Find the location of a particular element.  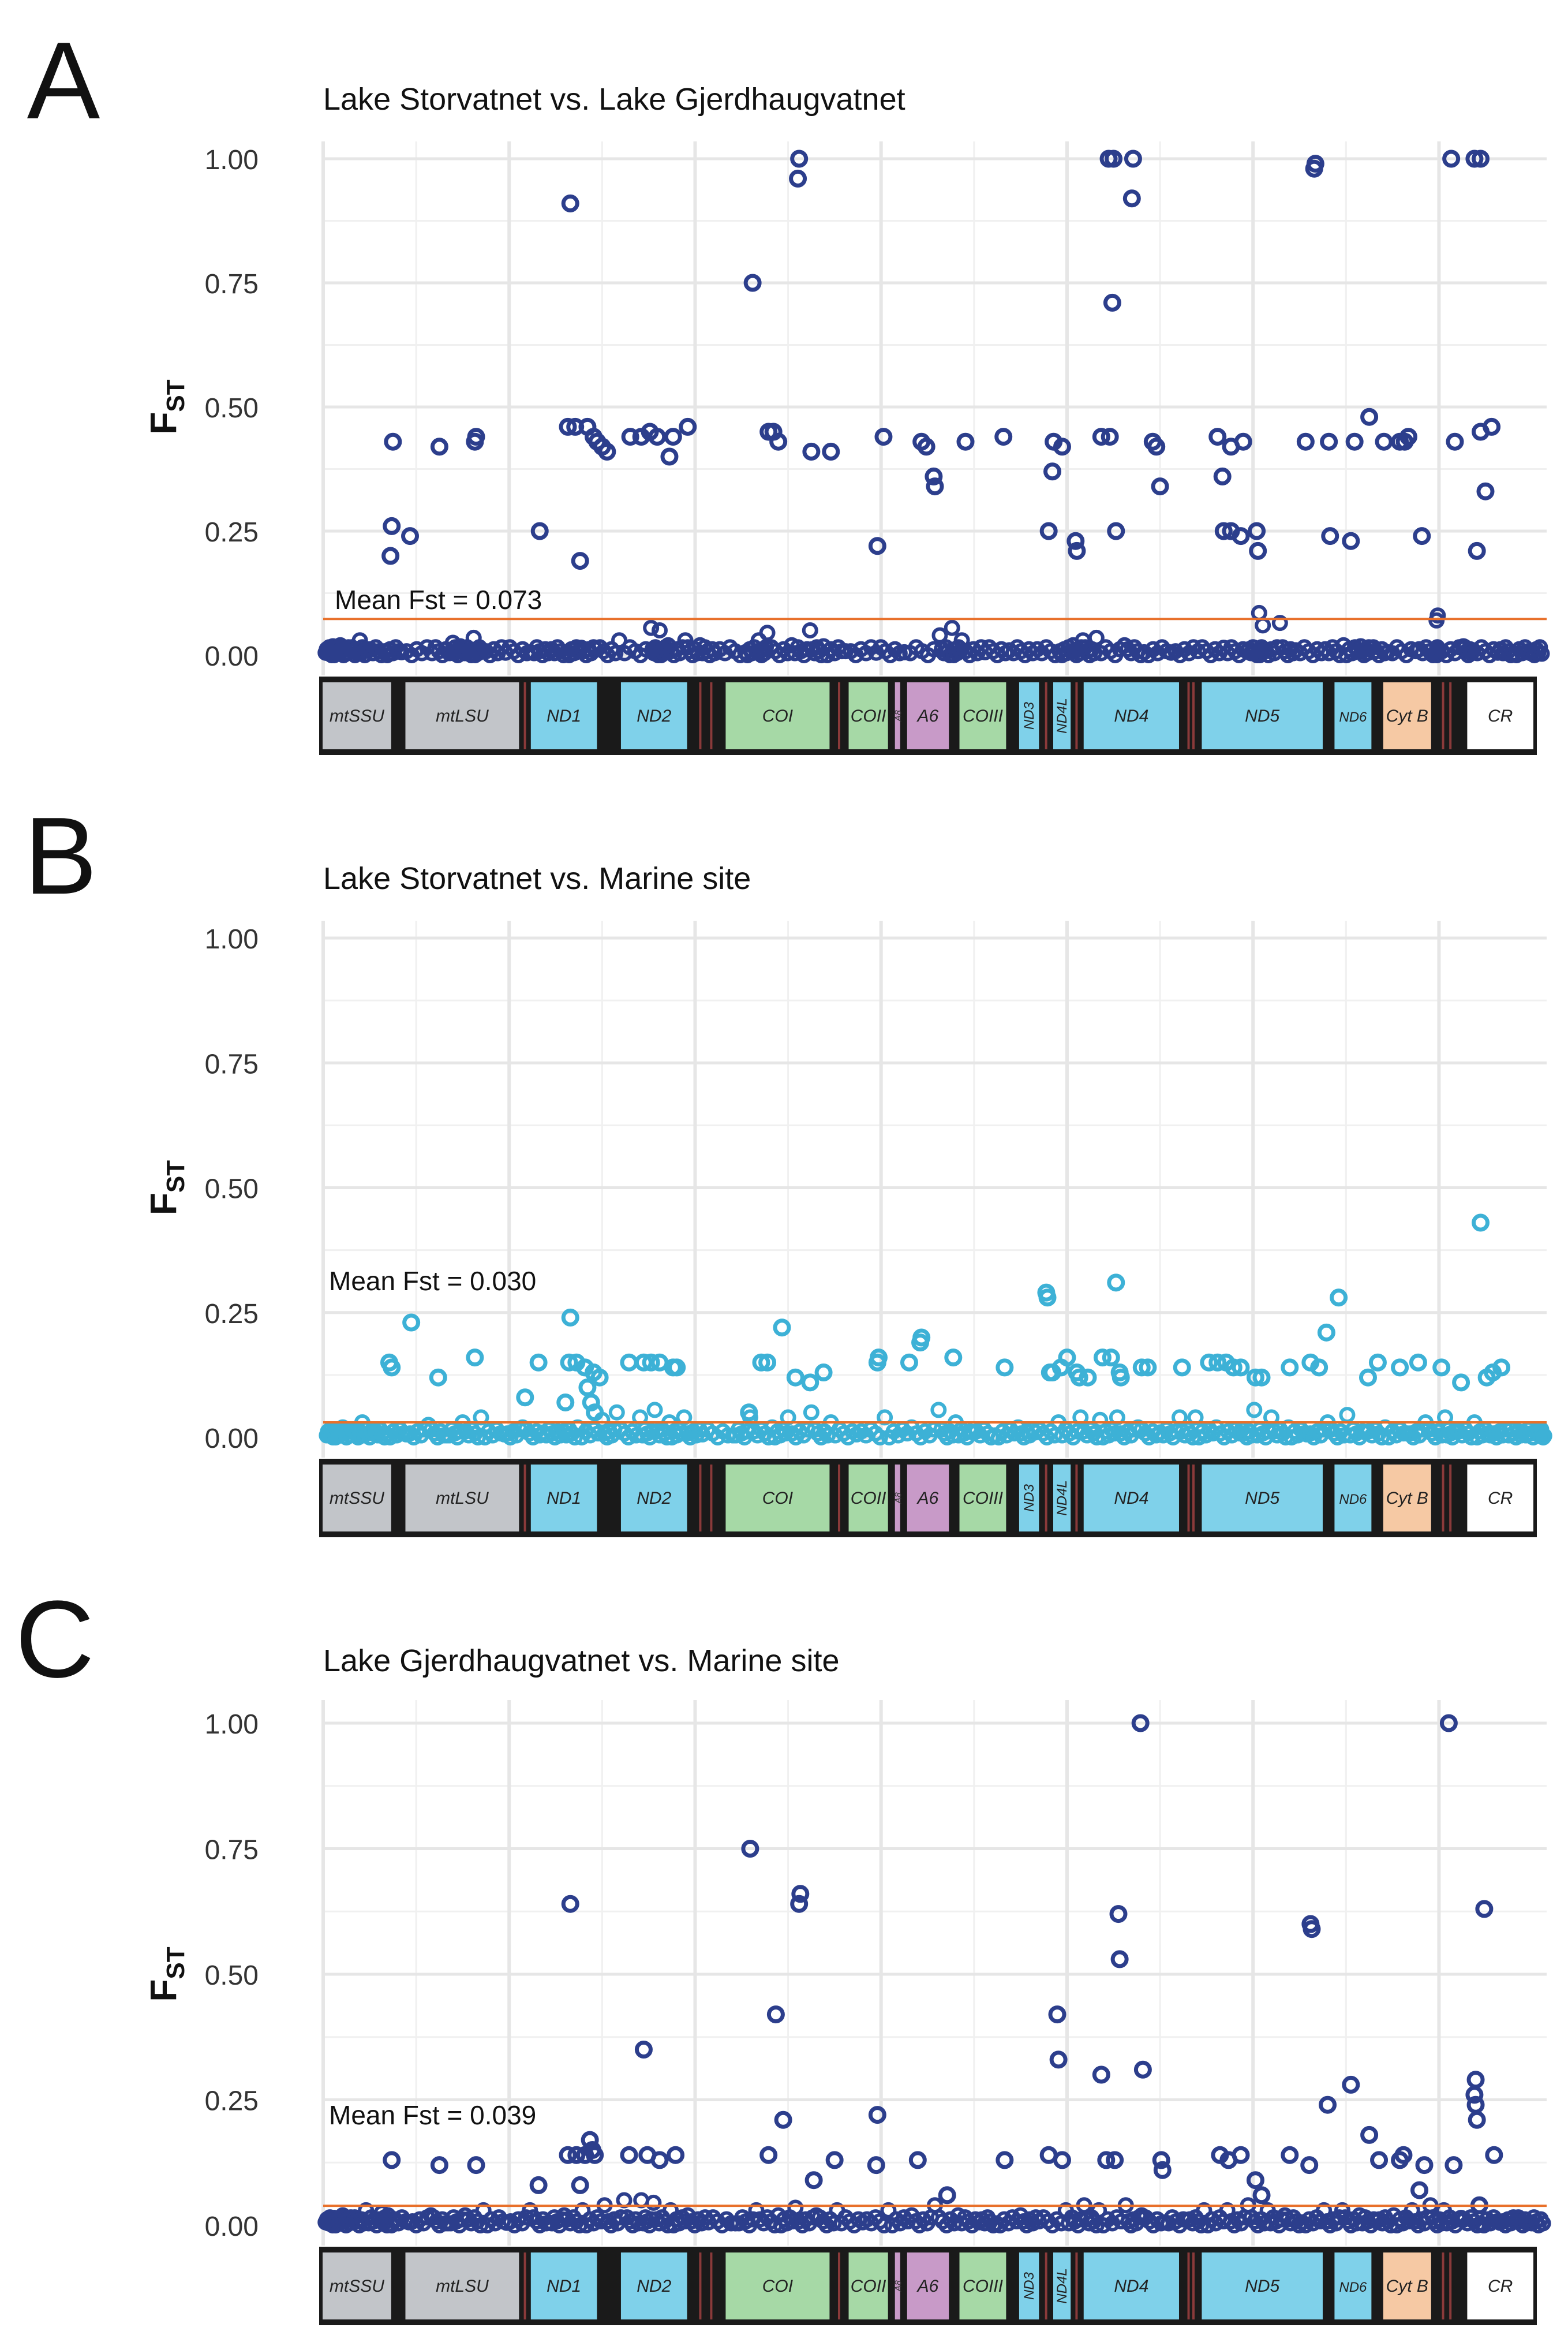

gene-label: ND4 is located at coordinates (1131, 716).